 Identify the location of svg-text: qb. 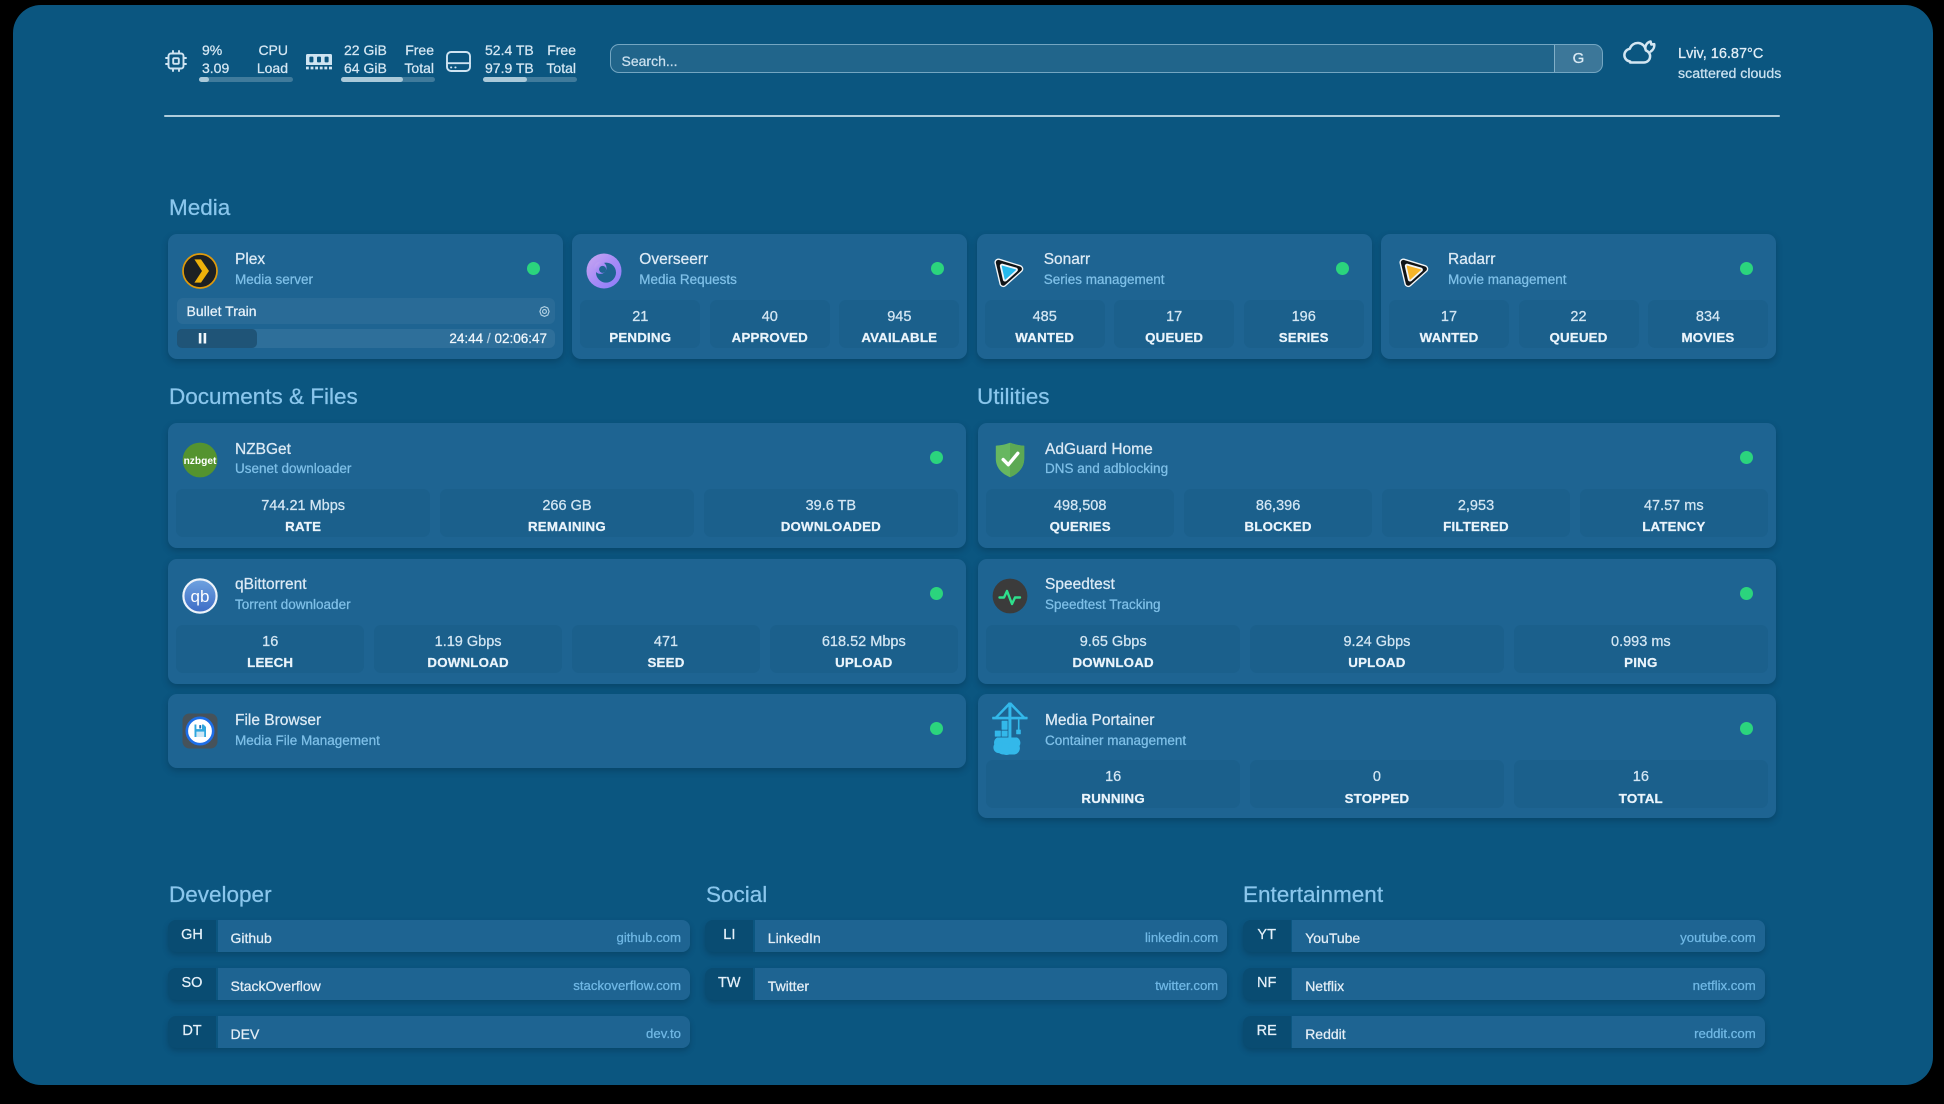
(199, 596).